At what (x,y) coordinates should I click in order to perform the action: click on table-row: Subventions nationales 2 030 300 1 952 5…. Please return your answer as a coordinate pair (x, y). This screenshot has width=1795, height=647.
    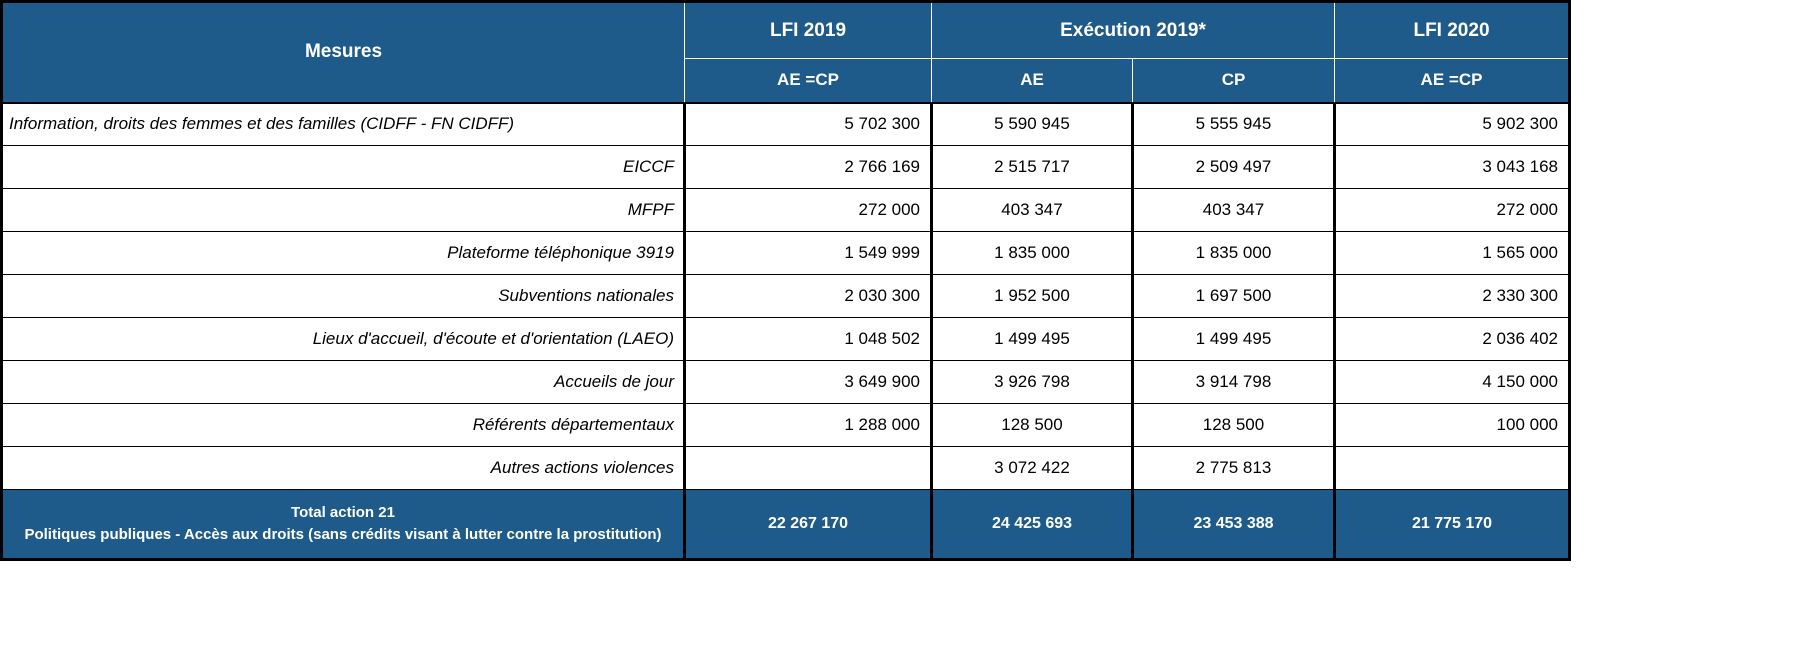
    Looking at the image, I should click on (785, 296).